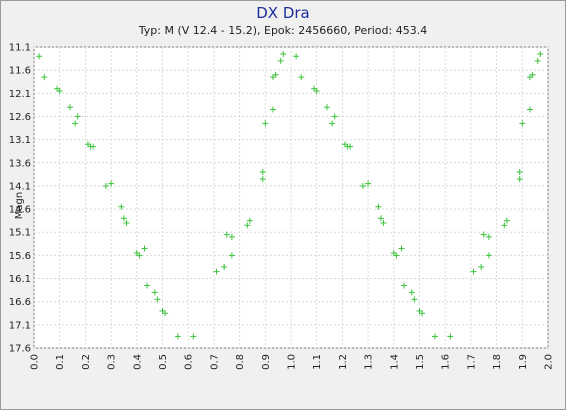 This screenshot has height=410, width=566. What do you see at coordinates (523, 362) in the screenshot?
I see `x-tick-label: 1.9` at bounding box center [523, 362].